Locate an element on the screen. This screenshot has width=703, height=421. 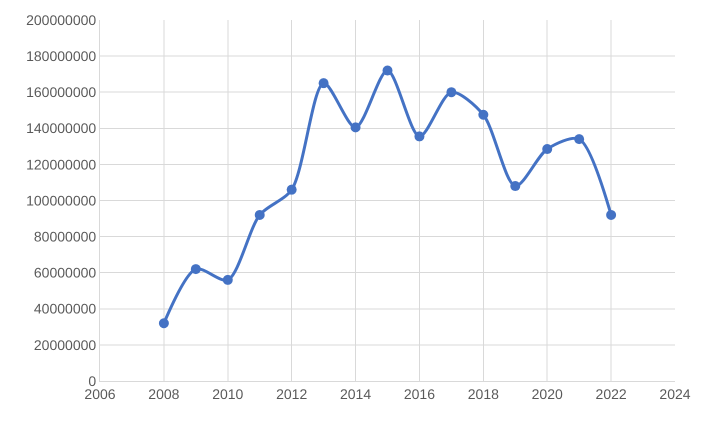
x-tick-label: 2018 is located at coordinates (484, 394).